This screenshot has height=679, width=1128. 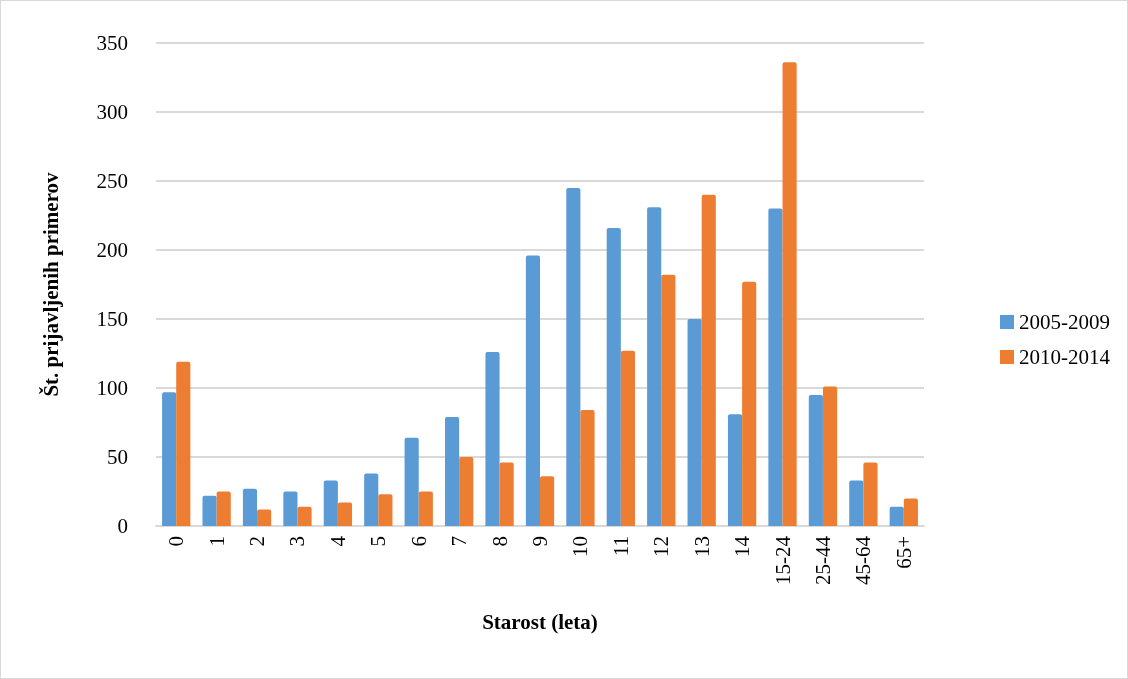 I want to click on x-tick-label: 6, so click(x=418, y=541).